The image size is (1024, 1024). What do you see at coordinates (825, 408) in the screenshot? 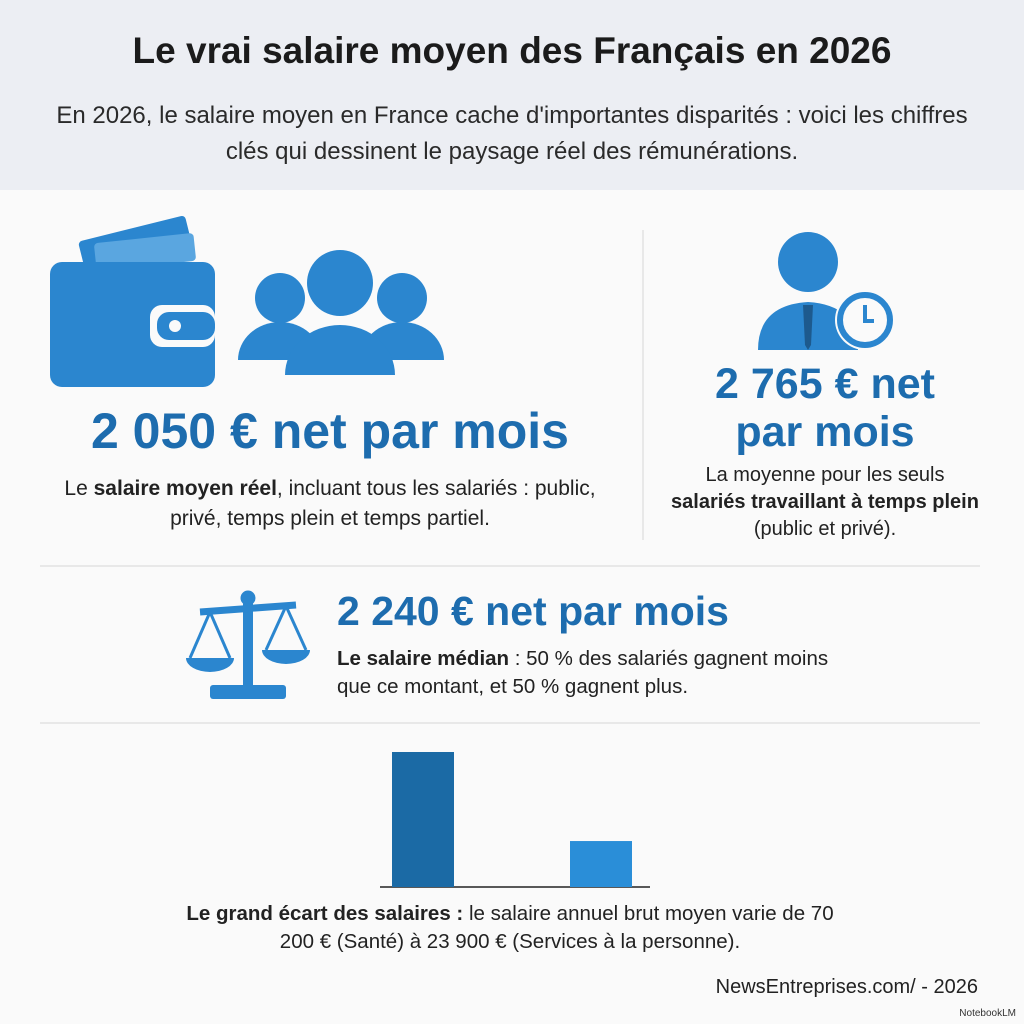
I see `stat-value: 2 765 € net par mois` at bounding box center [825, 408].